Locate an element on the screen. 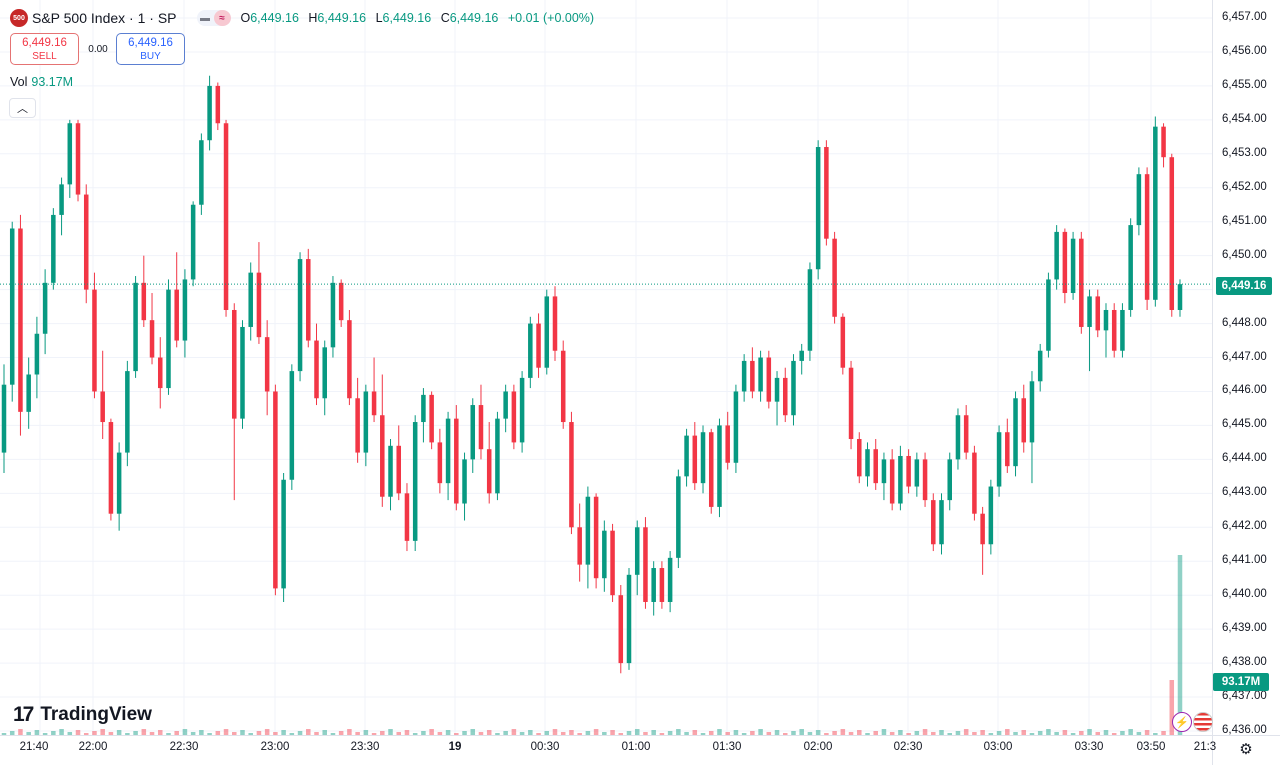 The image size is (1280, 765). collapse-legend-button: ︿ is located at coordinates (22, 108).